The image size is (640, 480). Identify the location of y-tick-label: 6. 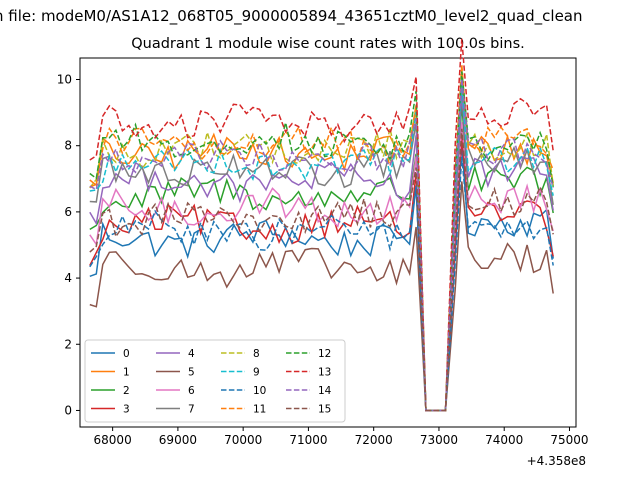
(68, 212).